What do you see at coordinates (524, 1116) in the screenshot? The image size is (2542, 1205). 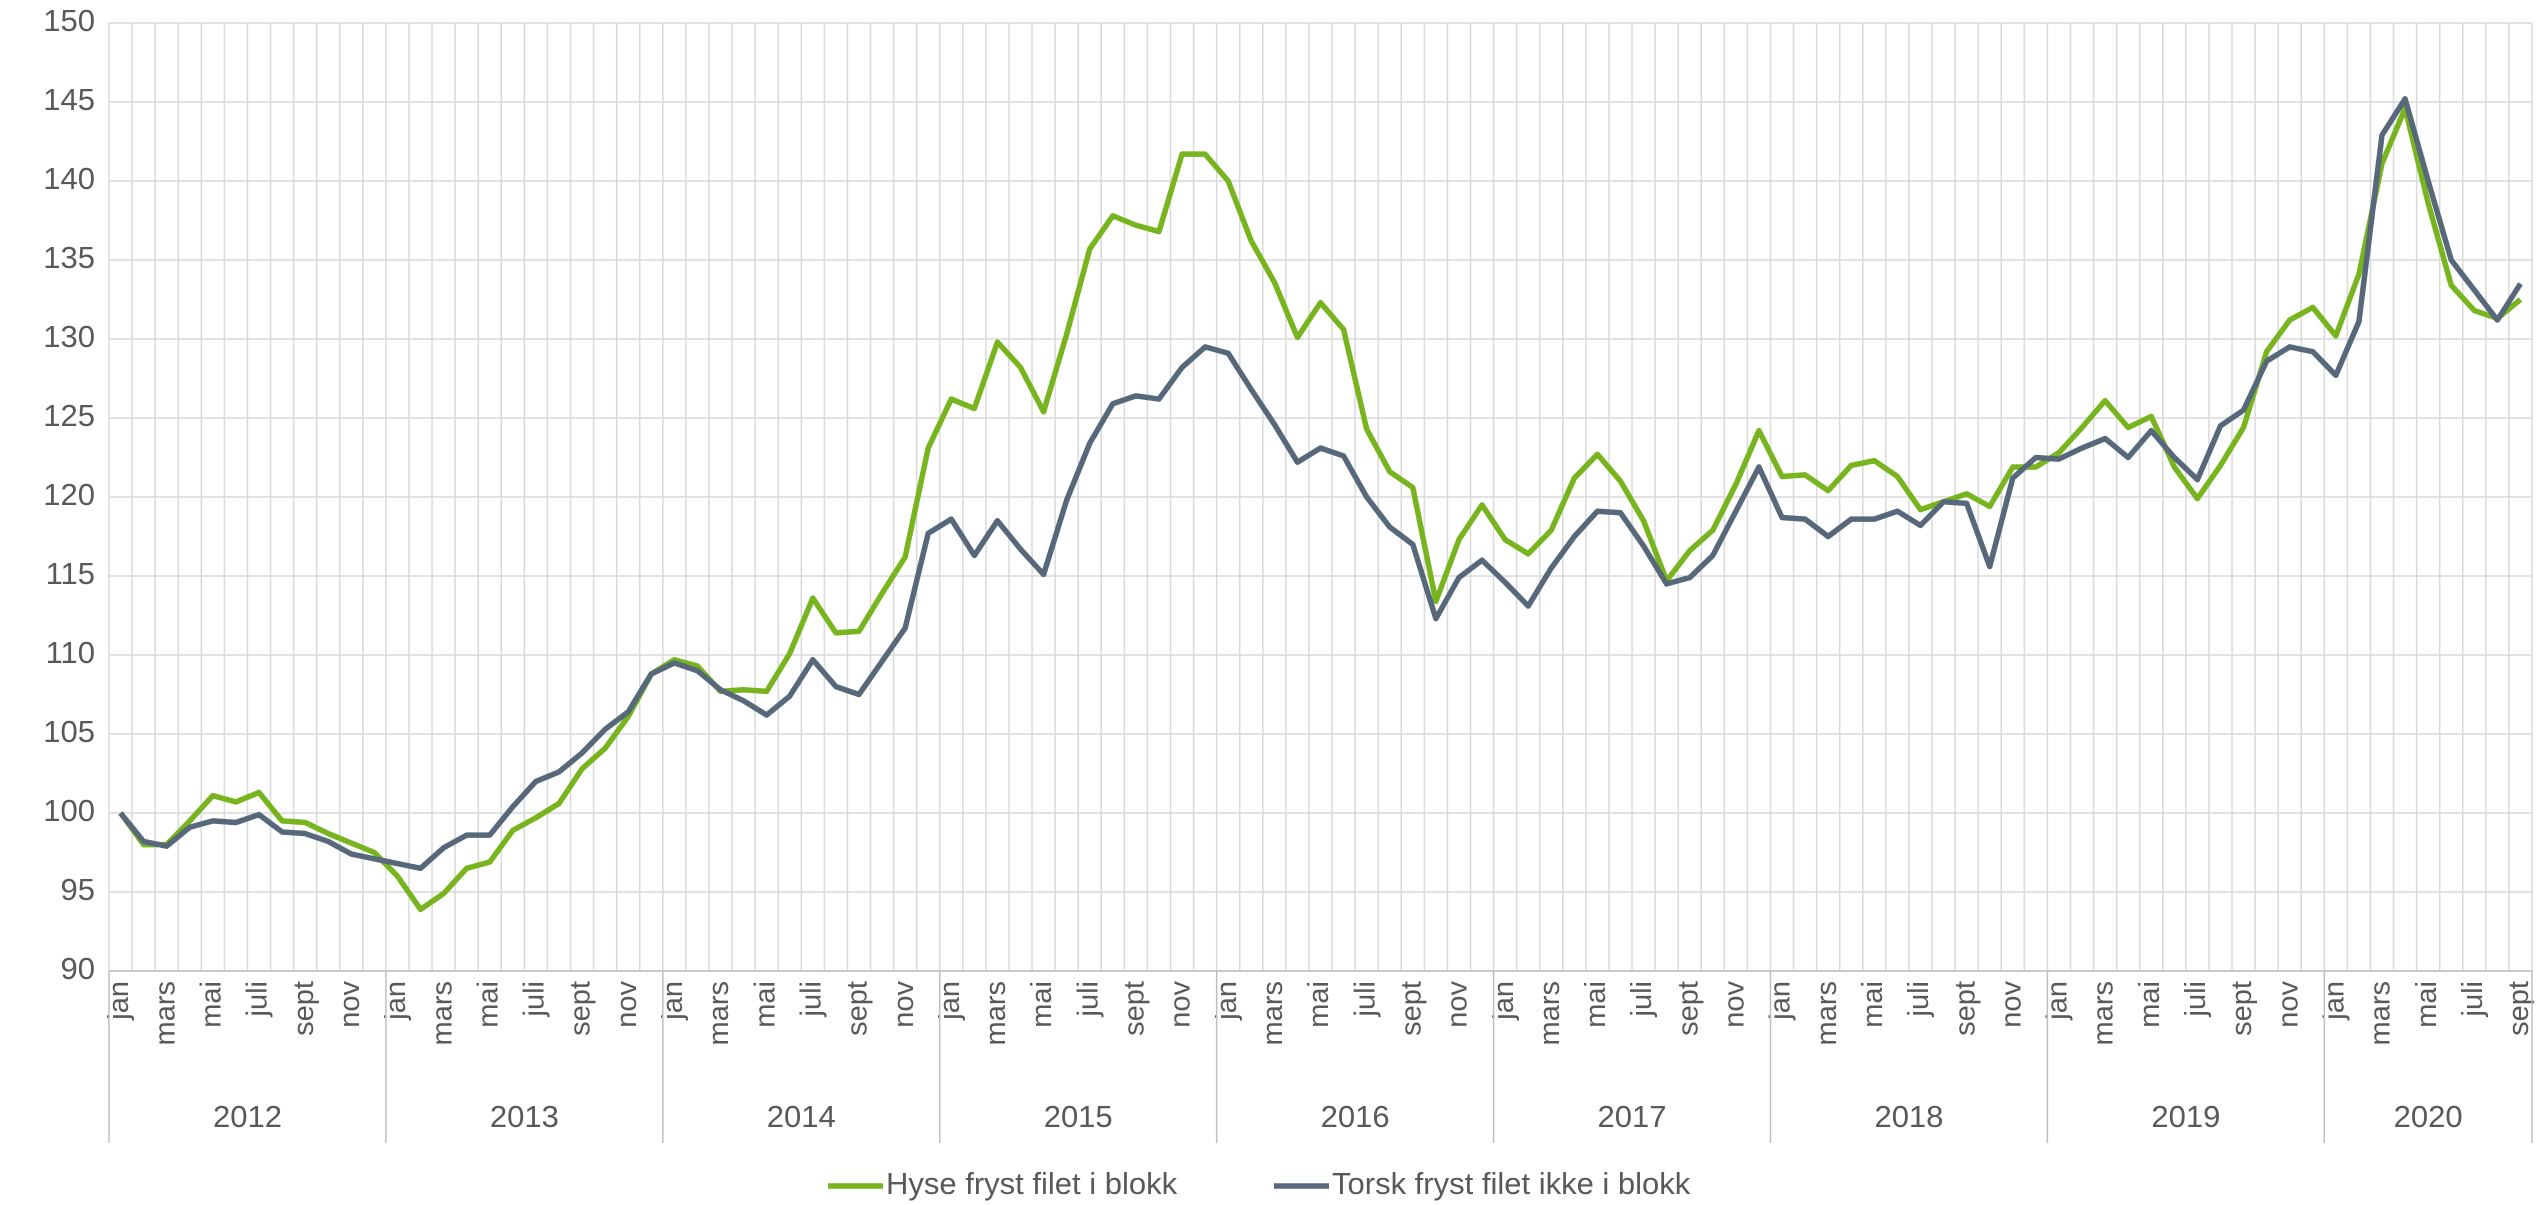 I see `year-label: 2013` at bounding box center [524, 1116].